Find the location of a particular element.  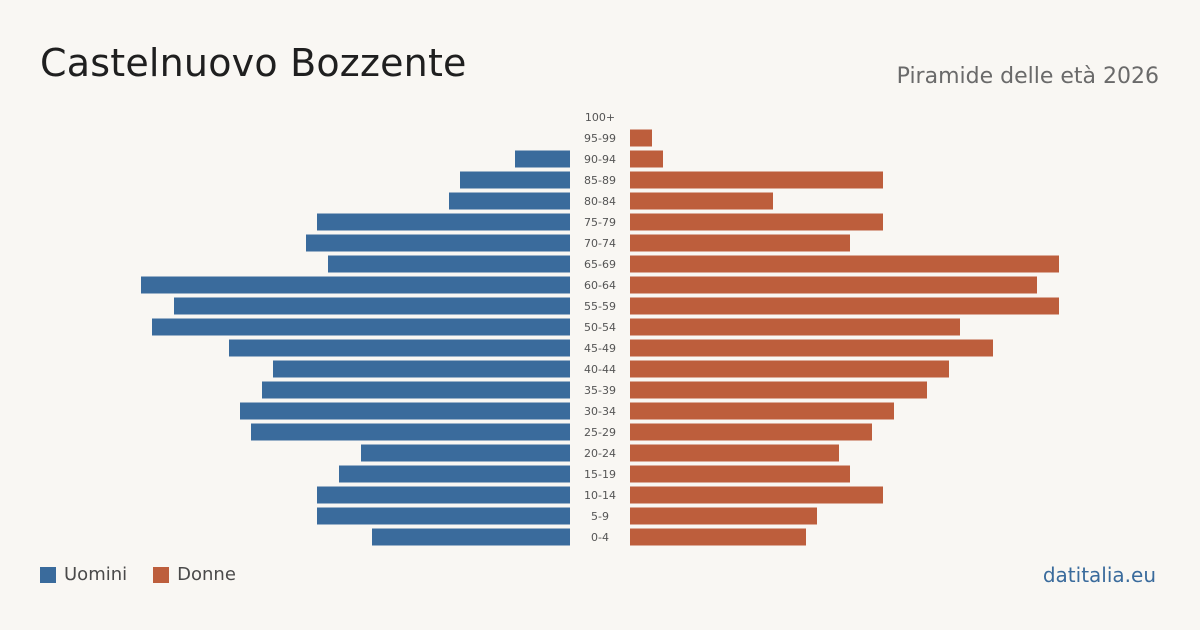

age-label-70-74: 70-74 is located at coordinates (600, 243).